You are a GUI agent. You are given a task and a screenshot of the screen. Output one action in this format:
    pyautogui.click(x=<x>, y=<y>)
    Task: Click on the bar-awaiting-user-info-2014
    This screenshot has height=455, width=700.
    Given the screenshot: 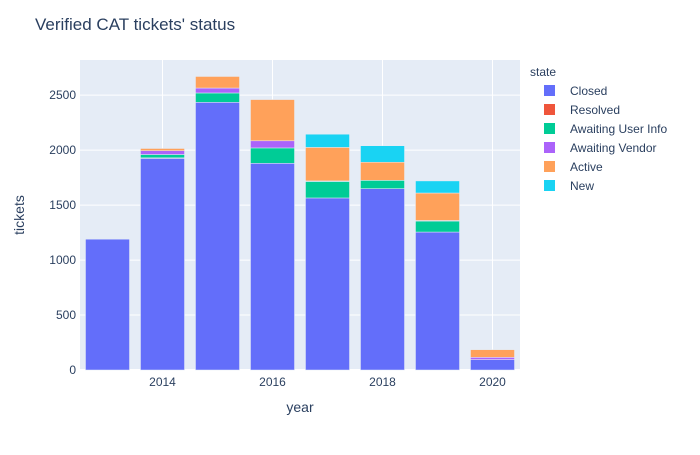 What is the action you would take?
    pyautogui.click(x=162, y=156)
    